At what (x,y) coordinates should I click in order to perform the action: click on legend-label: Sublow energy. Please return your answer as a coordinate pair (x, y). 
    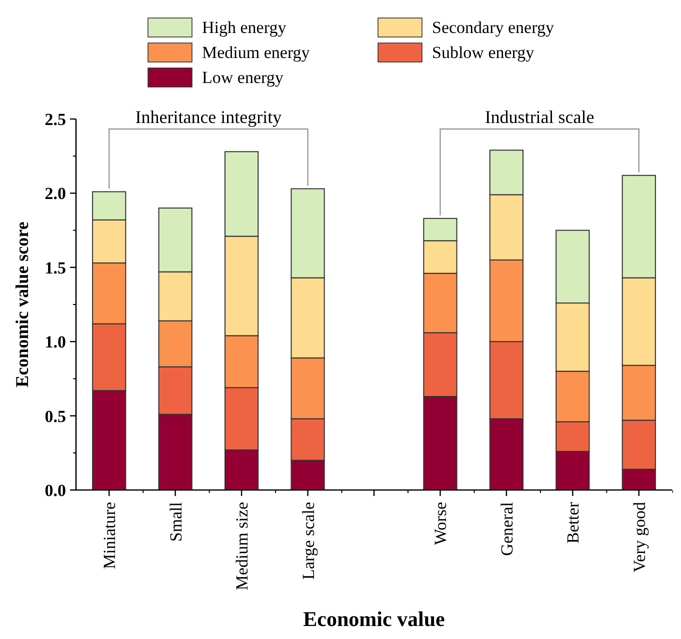
    Looking at the image, I should click on (483, 52).